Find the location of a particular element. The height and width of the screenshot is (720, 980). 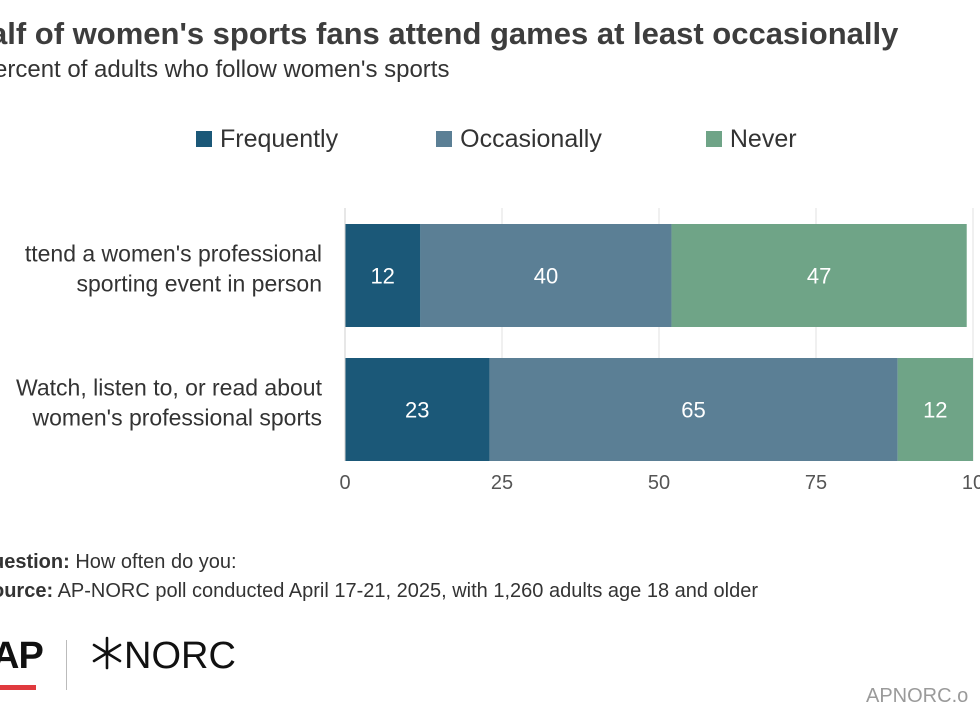

bar-value-label: 47 is located at coordinates (819, 276).